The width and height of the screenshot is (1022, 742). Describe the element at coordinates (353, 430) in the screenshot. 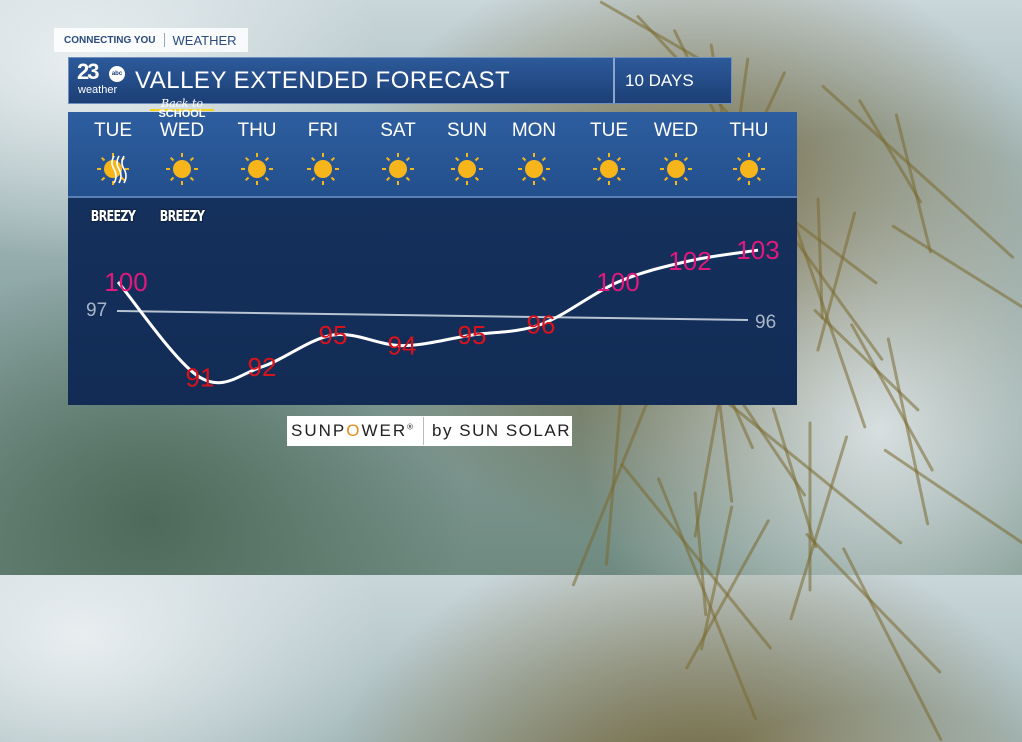

I see `sponsor-brand: SUNPOWER®` at that location.